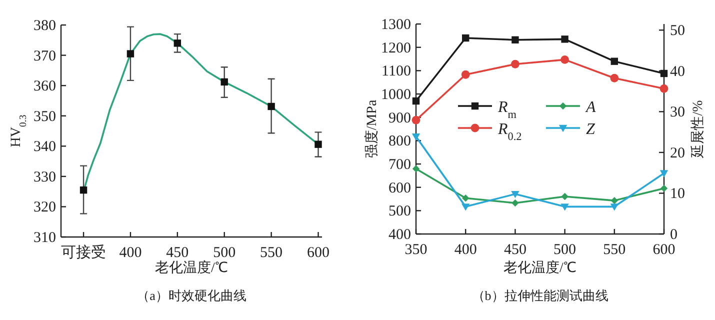  Describe the element at coordinates (396, 72) in the screenshot. I see `y-tick-label: 1100` at that location.